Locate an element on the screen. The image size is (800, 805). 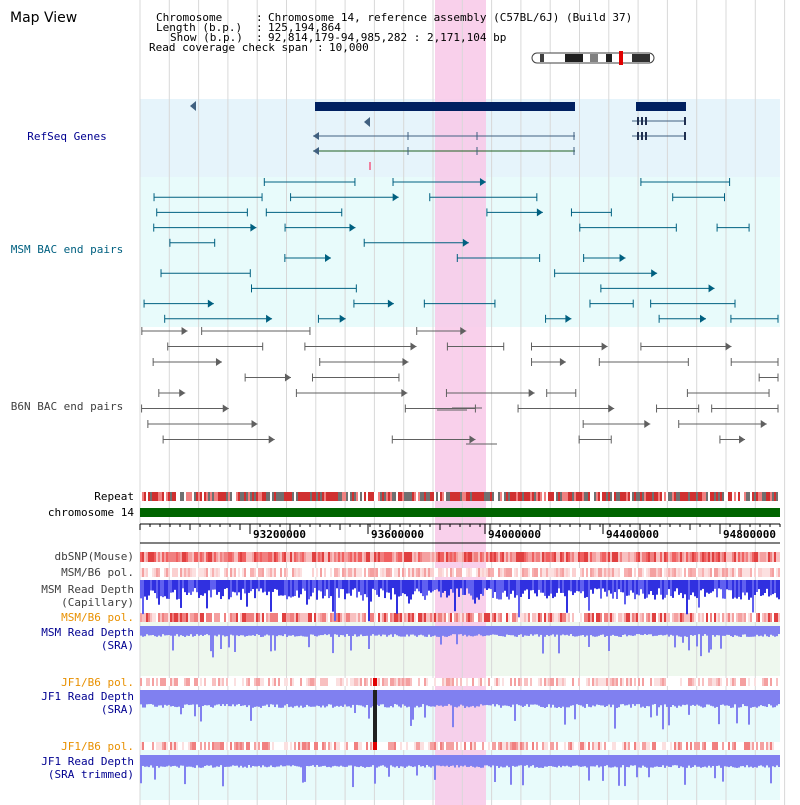
chromosome-bar is located at coordinates (460, 512).